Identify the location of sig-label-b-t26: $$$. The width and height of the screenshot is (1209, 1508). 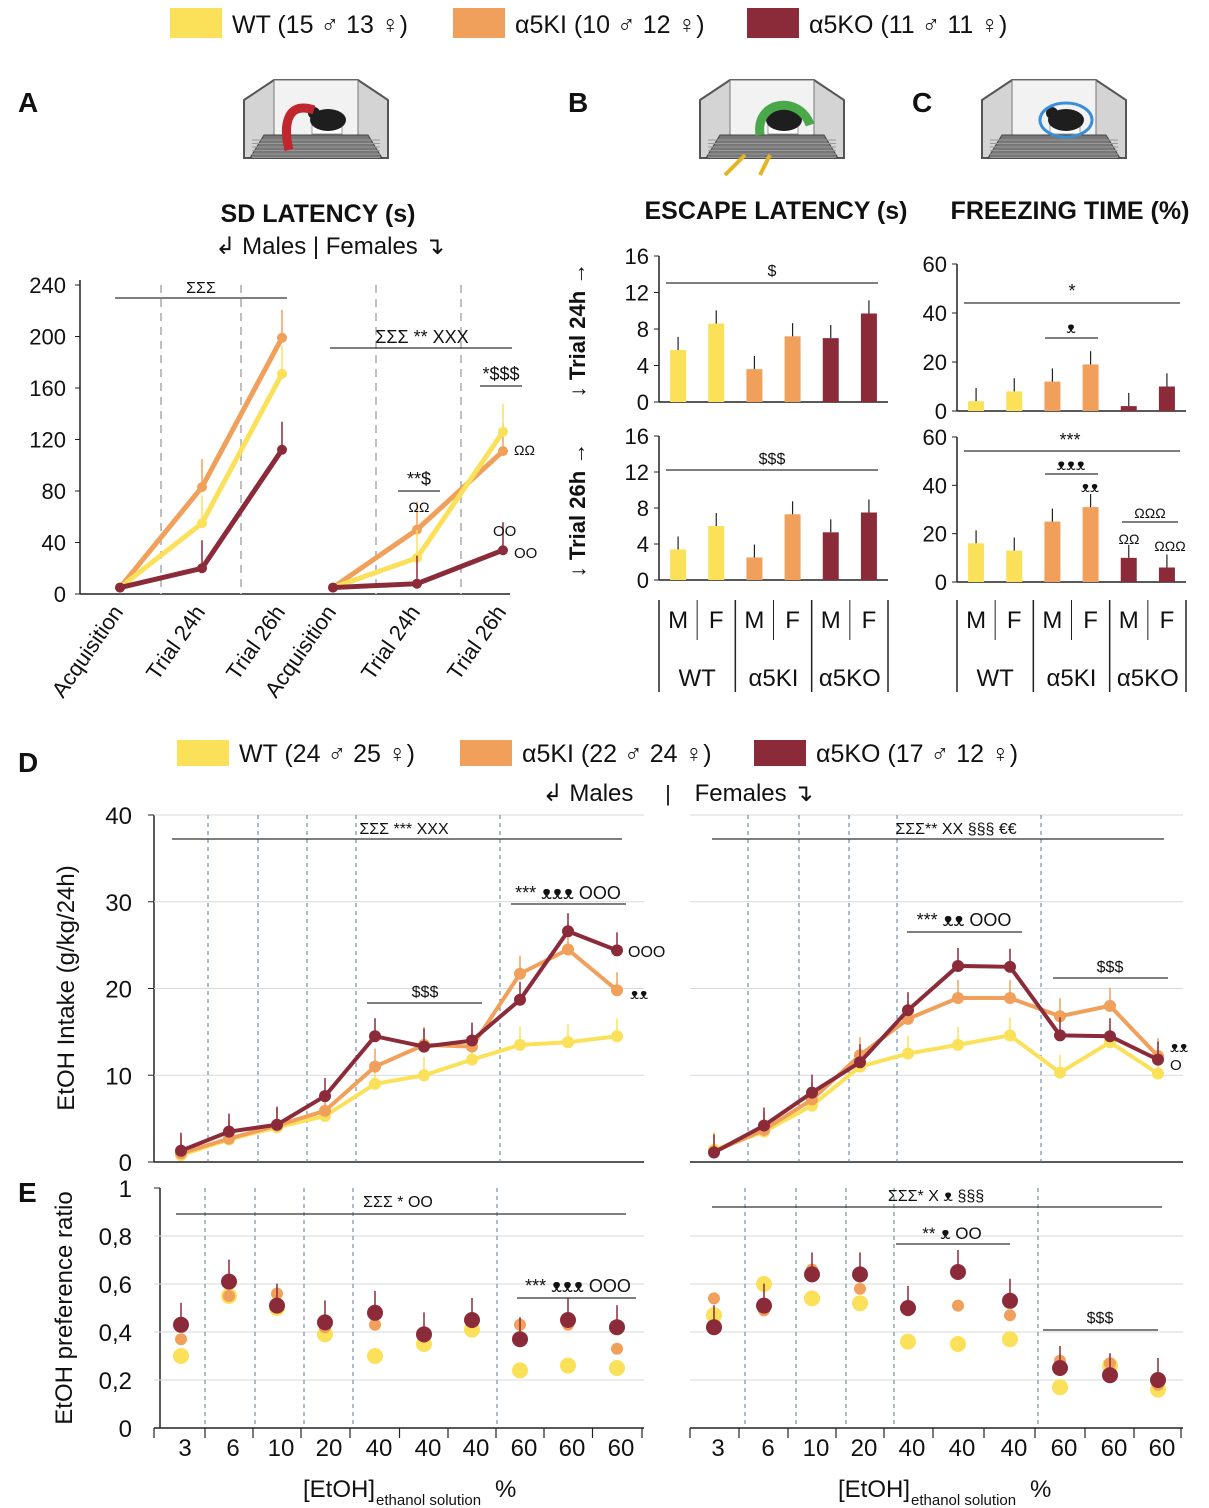
(772, 459).